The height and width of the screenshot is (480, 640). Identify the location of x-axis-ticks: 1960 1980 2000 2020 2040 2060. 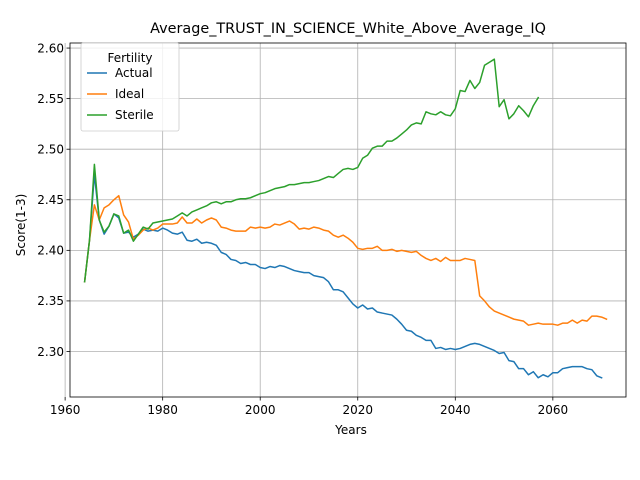
(309, 407).